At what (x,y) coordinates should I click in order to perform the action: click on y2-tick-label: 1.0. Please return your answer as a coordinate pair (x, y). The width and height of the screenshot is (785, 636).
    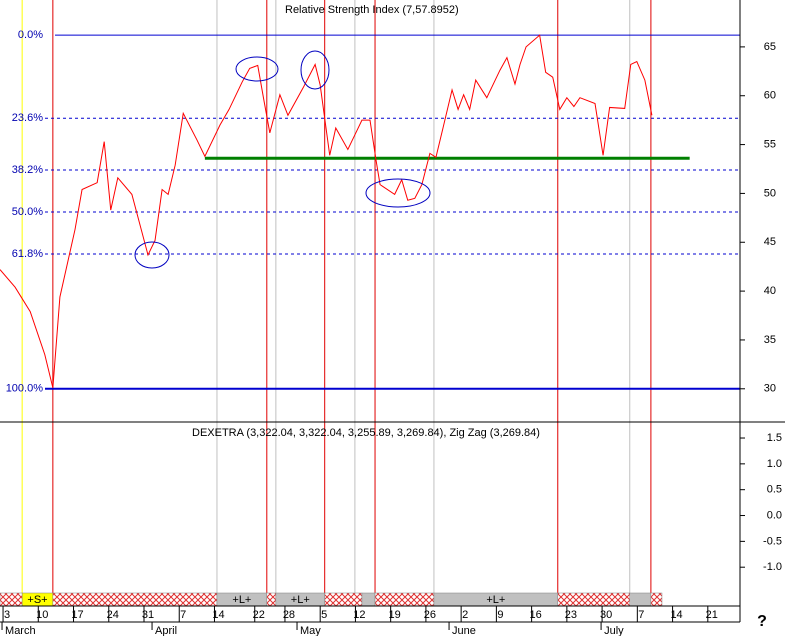
    Looking at the image, I should click on (774, 464).